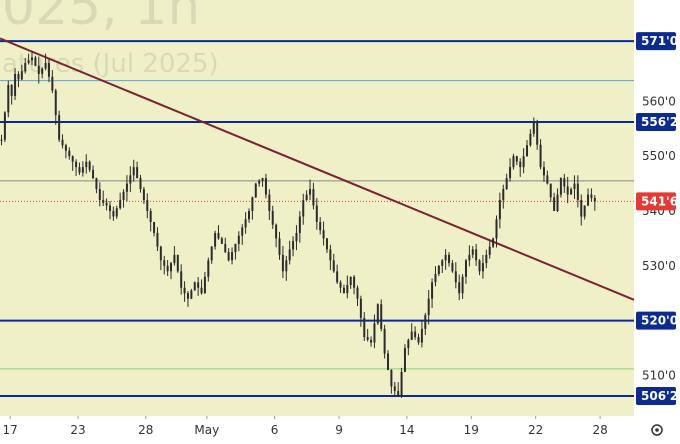 This screenshot has height=444, width=680. Describe the element at coordinates (471, 430) in the screenshot. I see `x-tick-label: 19` at that location.